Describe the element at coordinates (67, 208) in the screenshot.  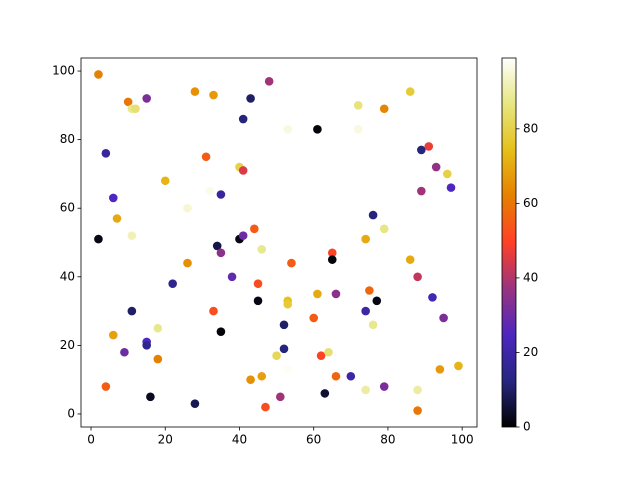
I see `y-tick-label: 60` at that location.